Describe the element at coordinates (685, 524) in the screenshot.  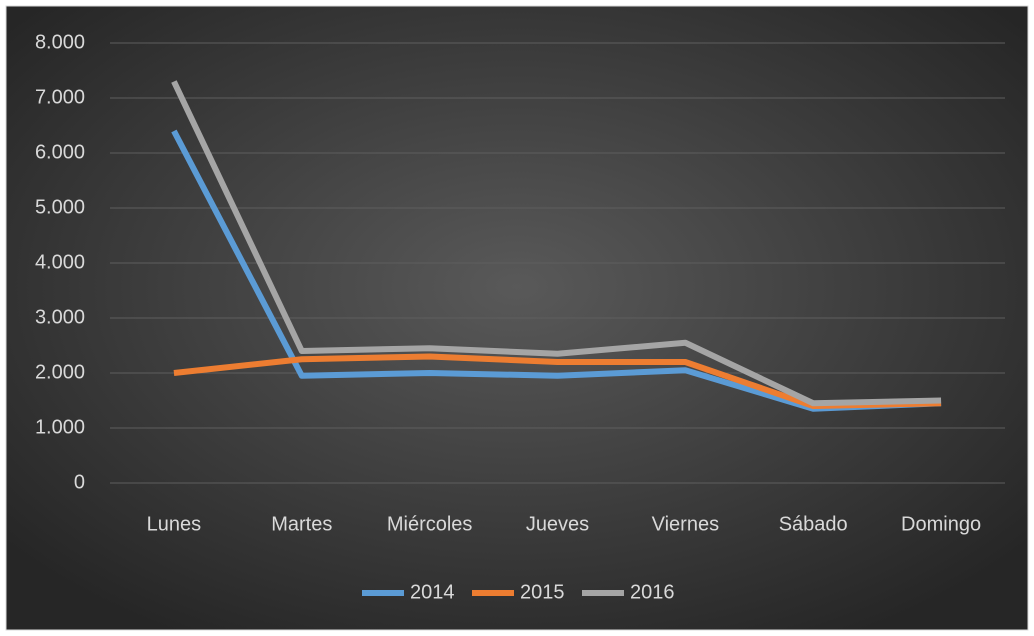
I see `x-tick-label: Viernes` at that location.